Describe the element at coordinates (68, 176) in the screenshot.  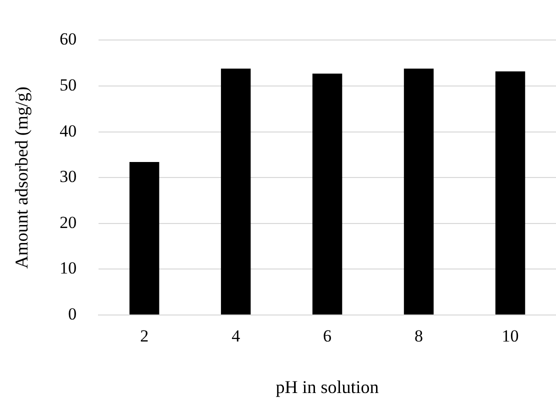
I see `y-tick-label: 30` at that location.